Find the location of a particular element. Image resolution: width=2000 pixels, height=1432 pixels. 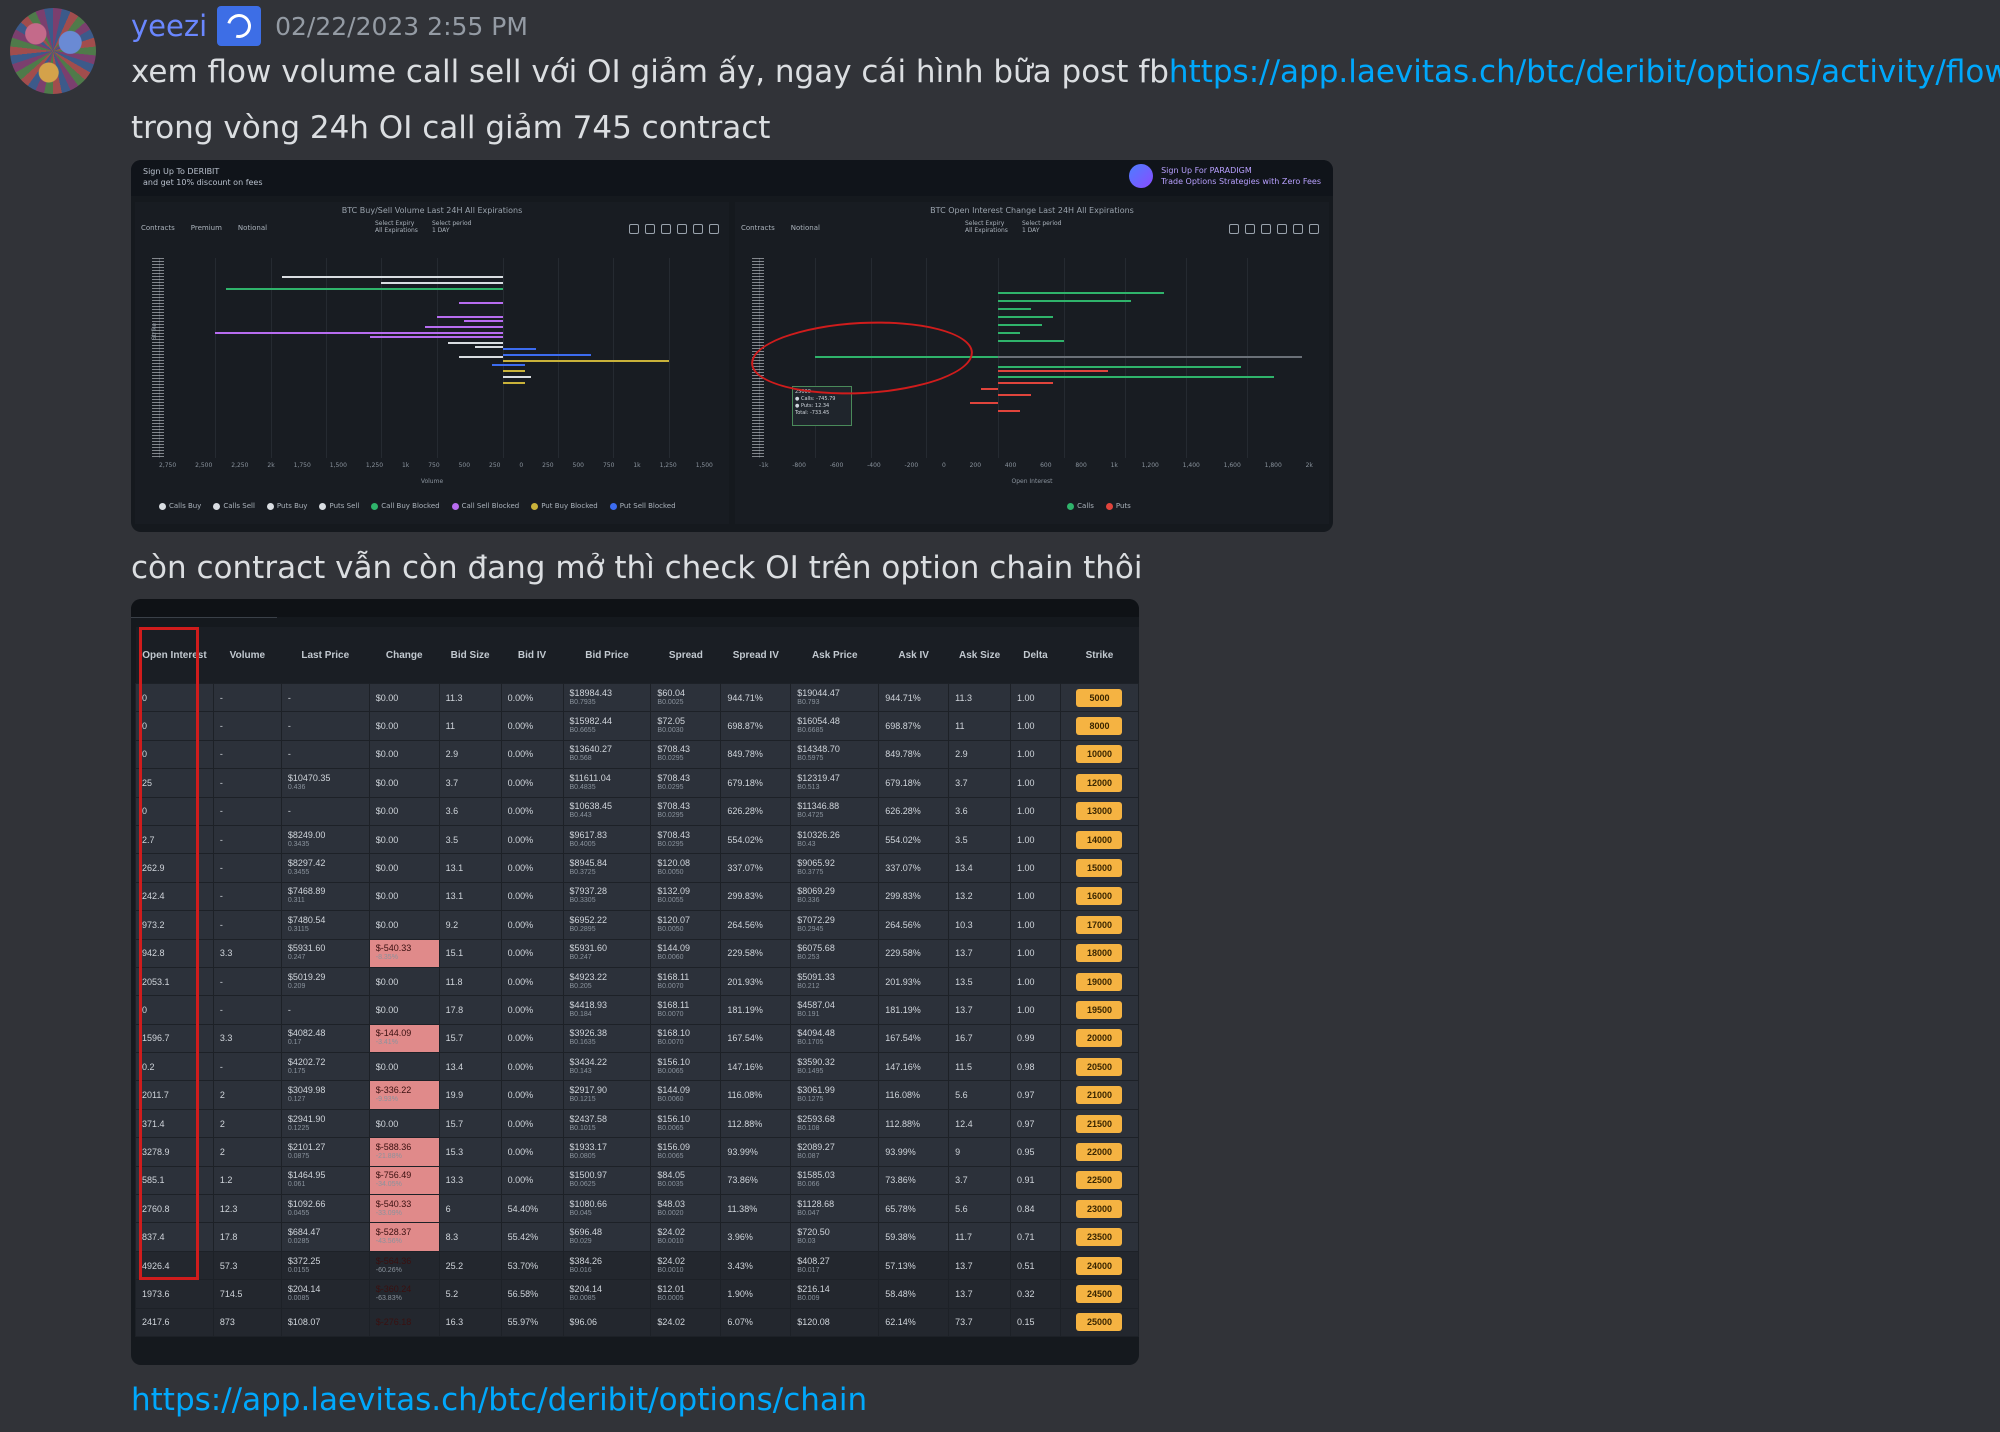

strike-button: 24500 is located at coordinates (1099, 1293).